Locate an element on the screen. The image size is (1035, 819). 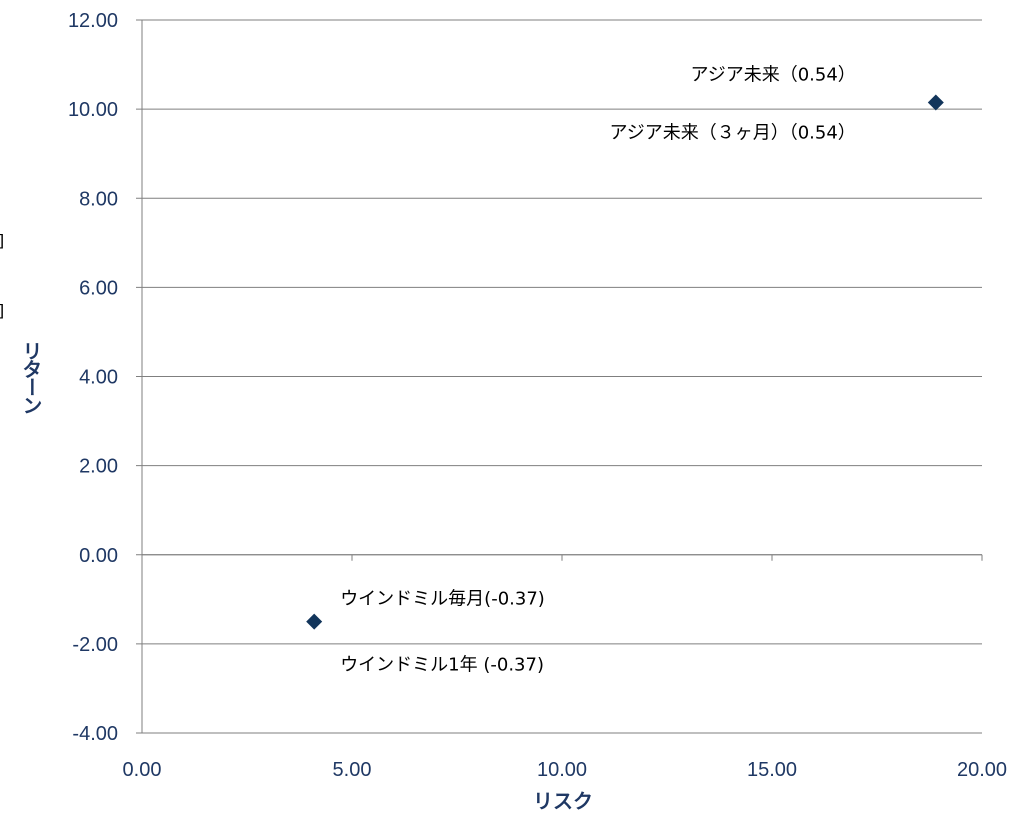
y-tick-label-2: 0.00 is located at coordinates (98, 556).